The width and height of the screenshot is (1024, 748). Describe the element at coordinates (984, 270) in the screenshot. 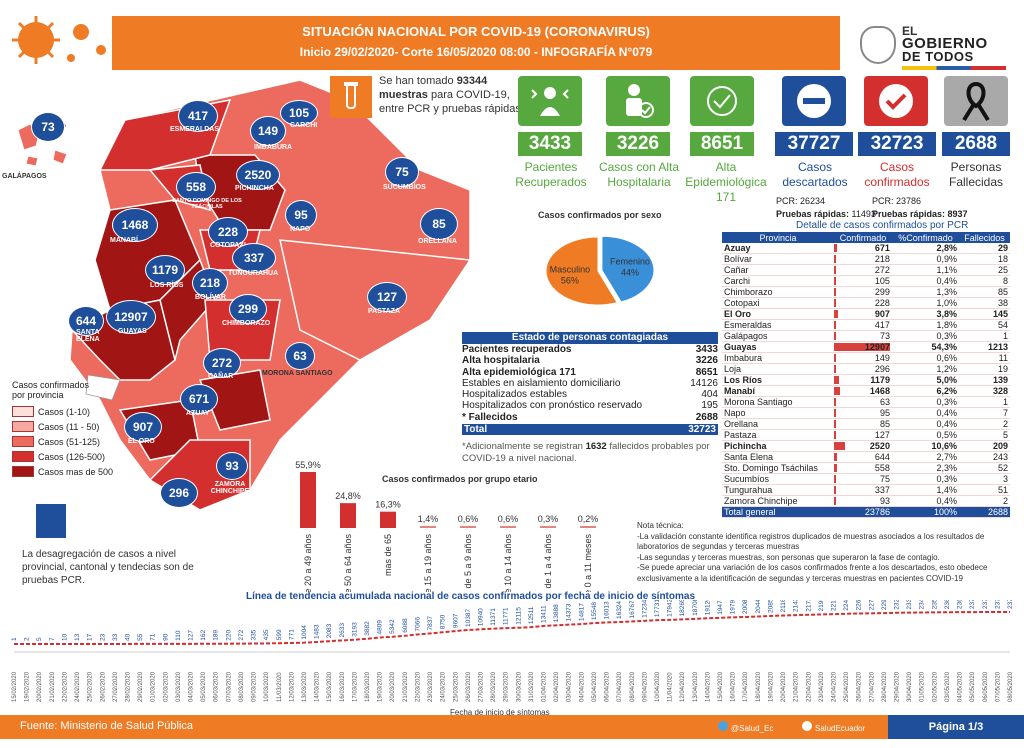

I see `cell-deaths: 25` at that location.